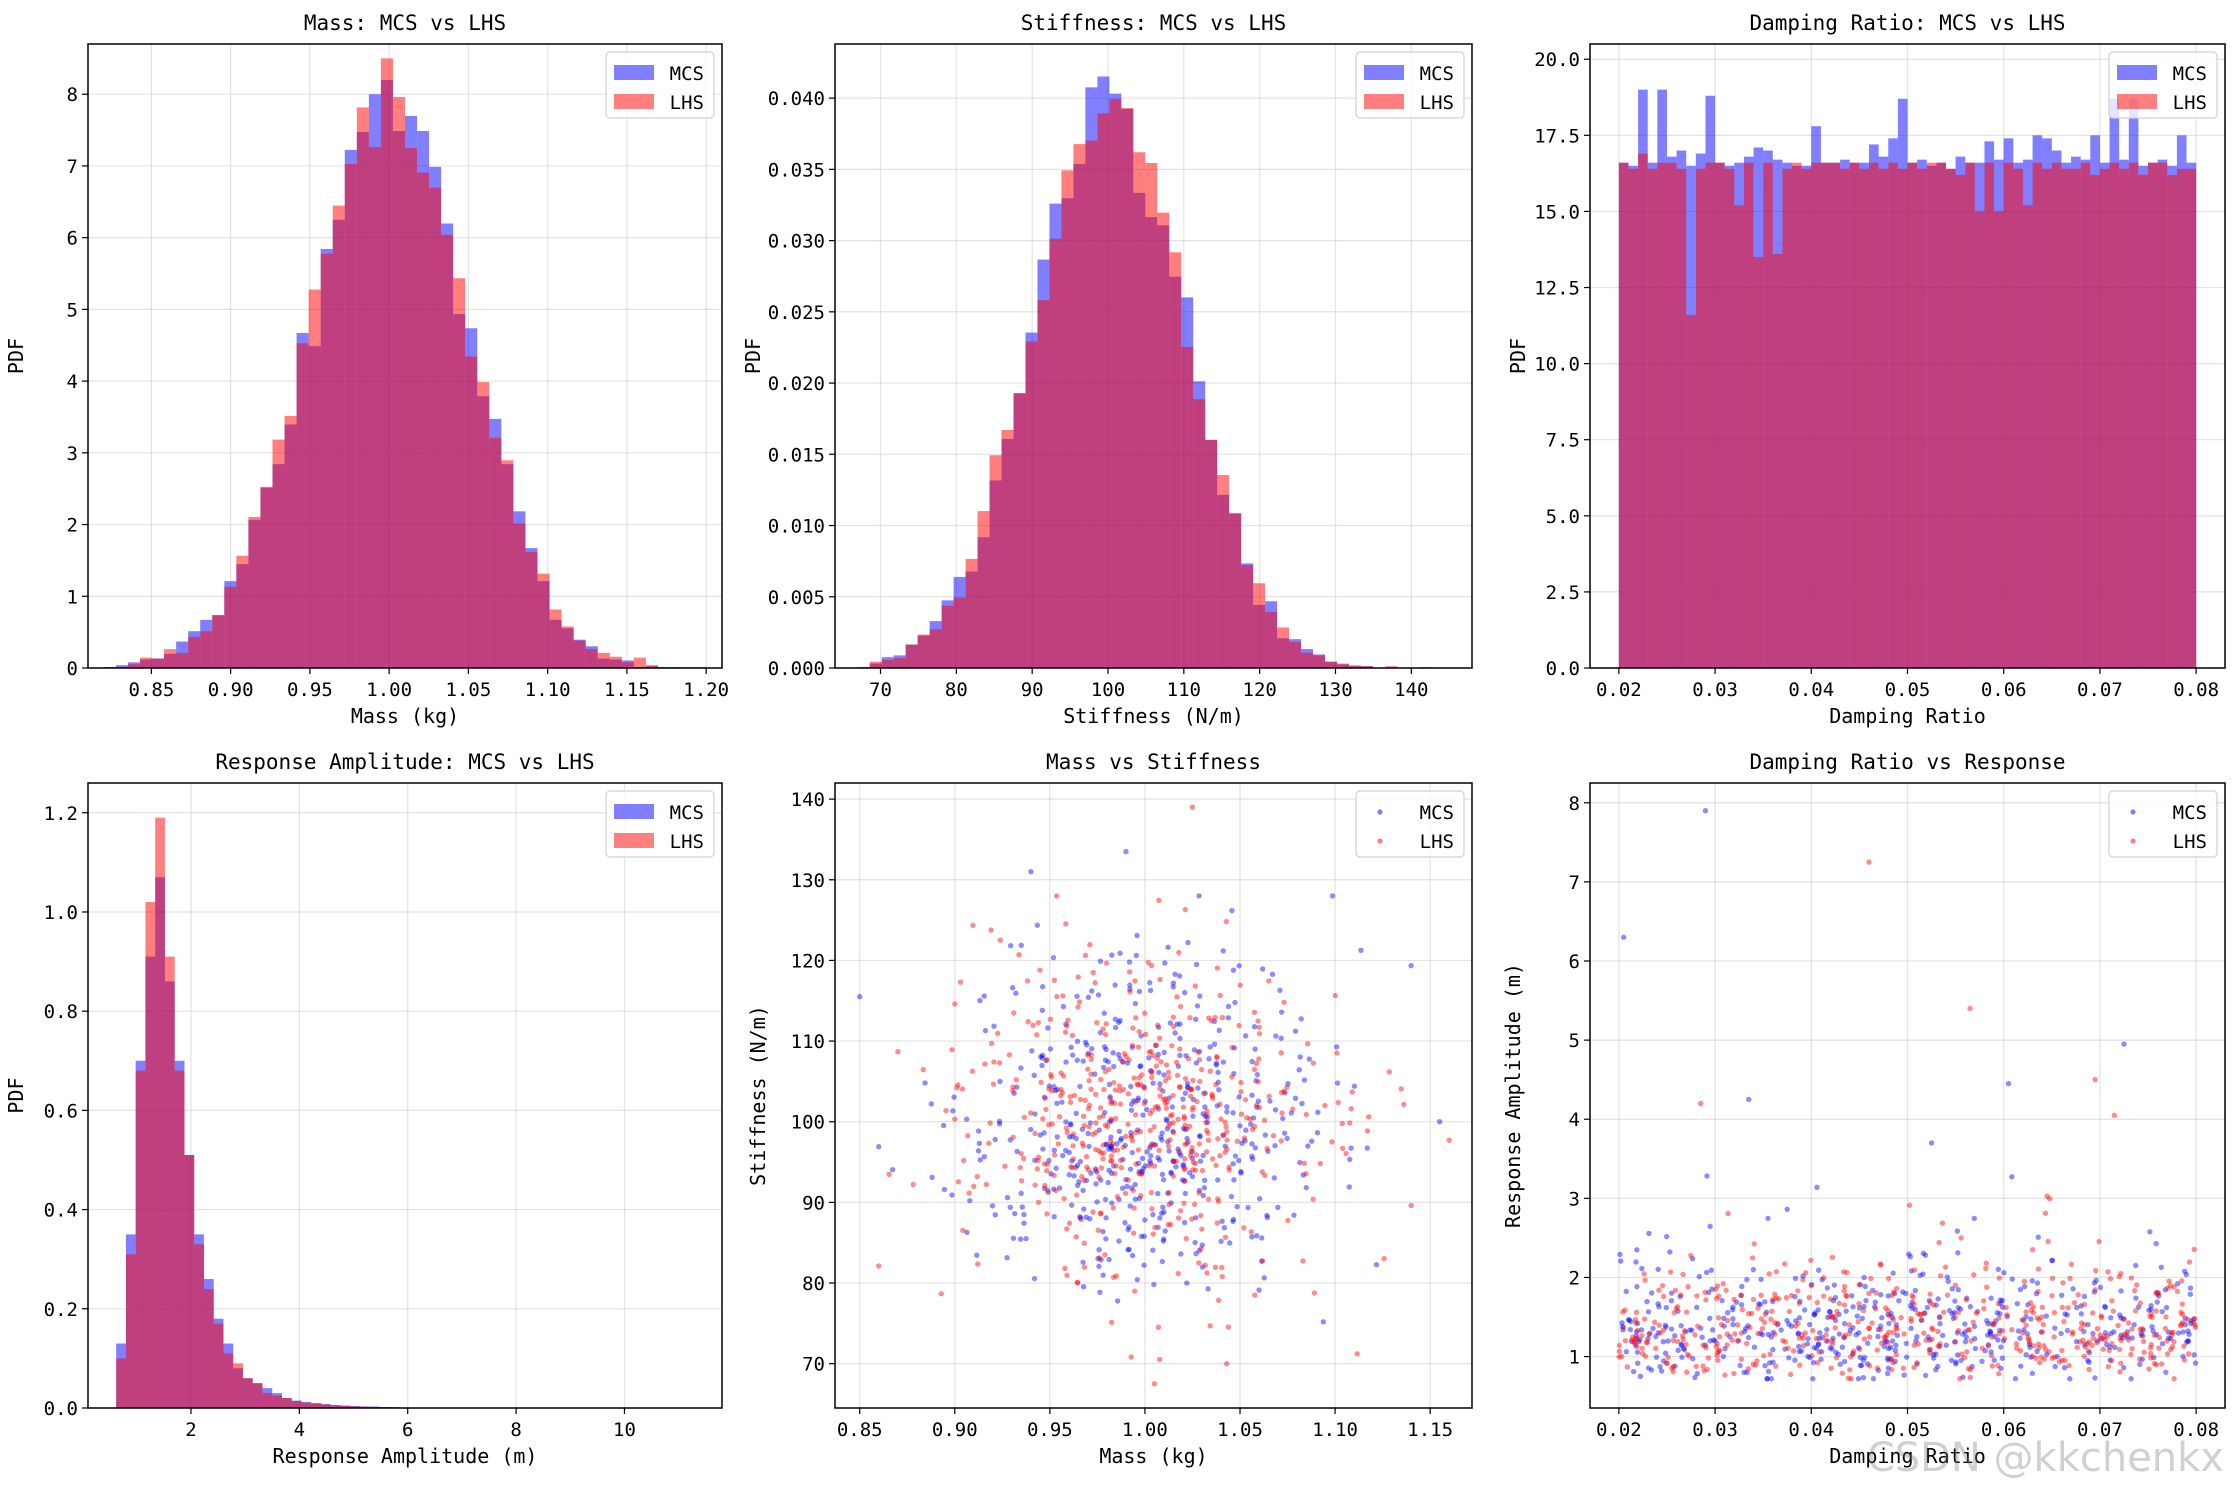 Image resolution: width=2236 pixels, height=1485 pixels. I want to click on y-tick-label: 0, so click(72, 669).